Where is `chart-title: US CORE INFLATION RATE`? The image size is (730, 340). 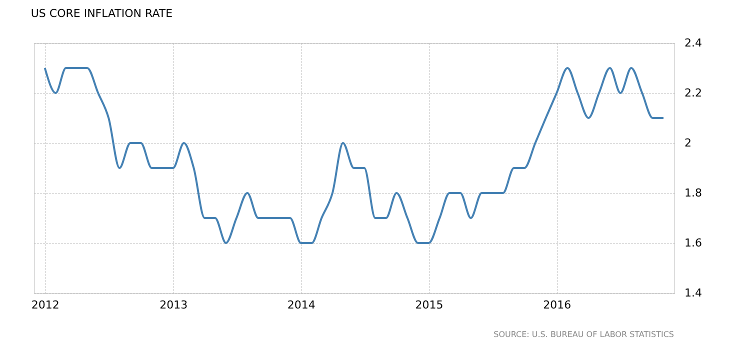 chart-title: US CORE INFLATION RATE is located at coordinates (101, 13).